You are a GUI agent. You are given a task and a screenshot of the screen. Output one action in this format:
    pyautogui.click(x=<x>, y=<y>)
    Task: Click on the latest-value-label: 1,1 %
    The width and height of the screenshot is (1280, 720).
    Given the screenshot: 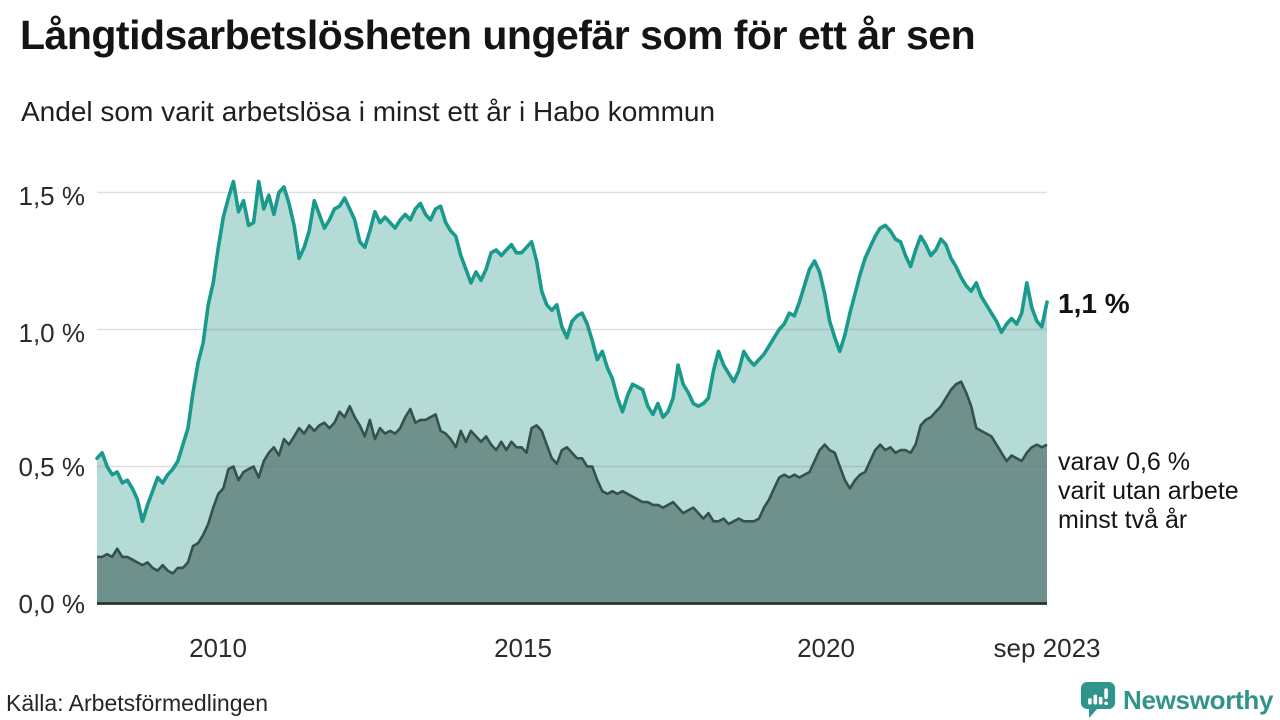 What is the action you would take?
    pyautogui.click(x=1094, y=303)
    